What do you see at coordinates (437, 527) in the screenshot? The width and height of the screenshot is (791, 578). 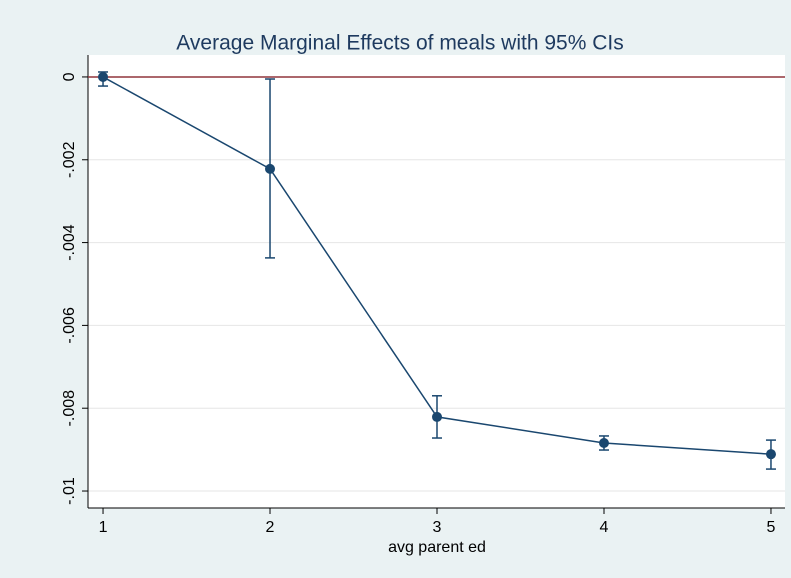 I see `x-tick-label: 3` at bounding box center [437, 527].